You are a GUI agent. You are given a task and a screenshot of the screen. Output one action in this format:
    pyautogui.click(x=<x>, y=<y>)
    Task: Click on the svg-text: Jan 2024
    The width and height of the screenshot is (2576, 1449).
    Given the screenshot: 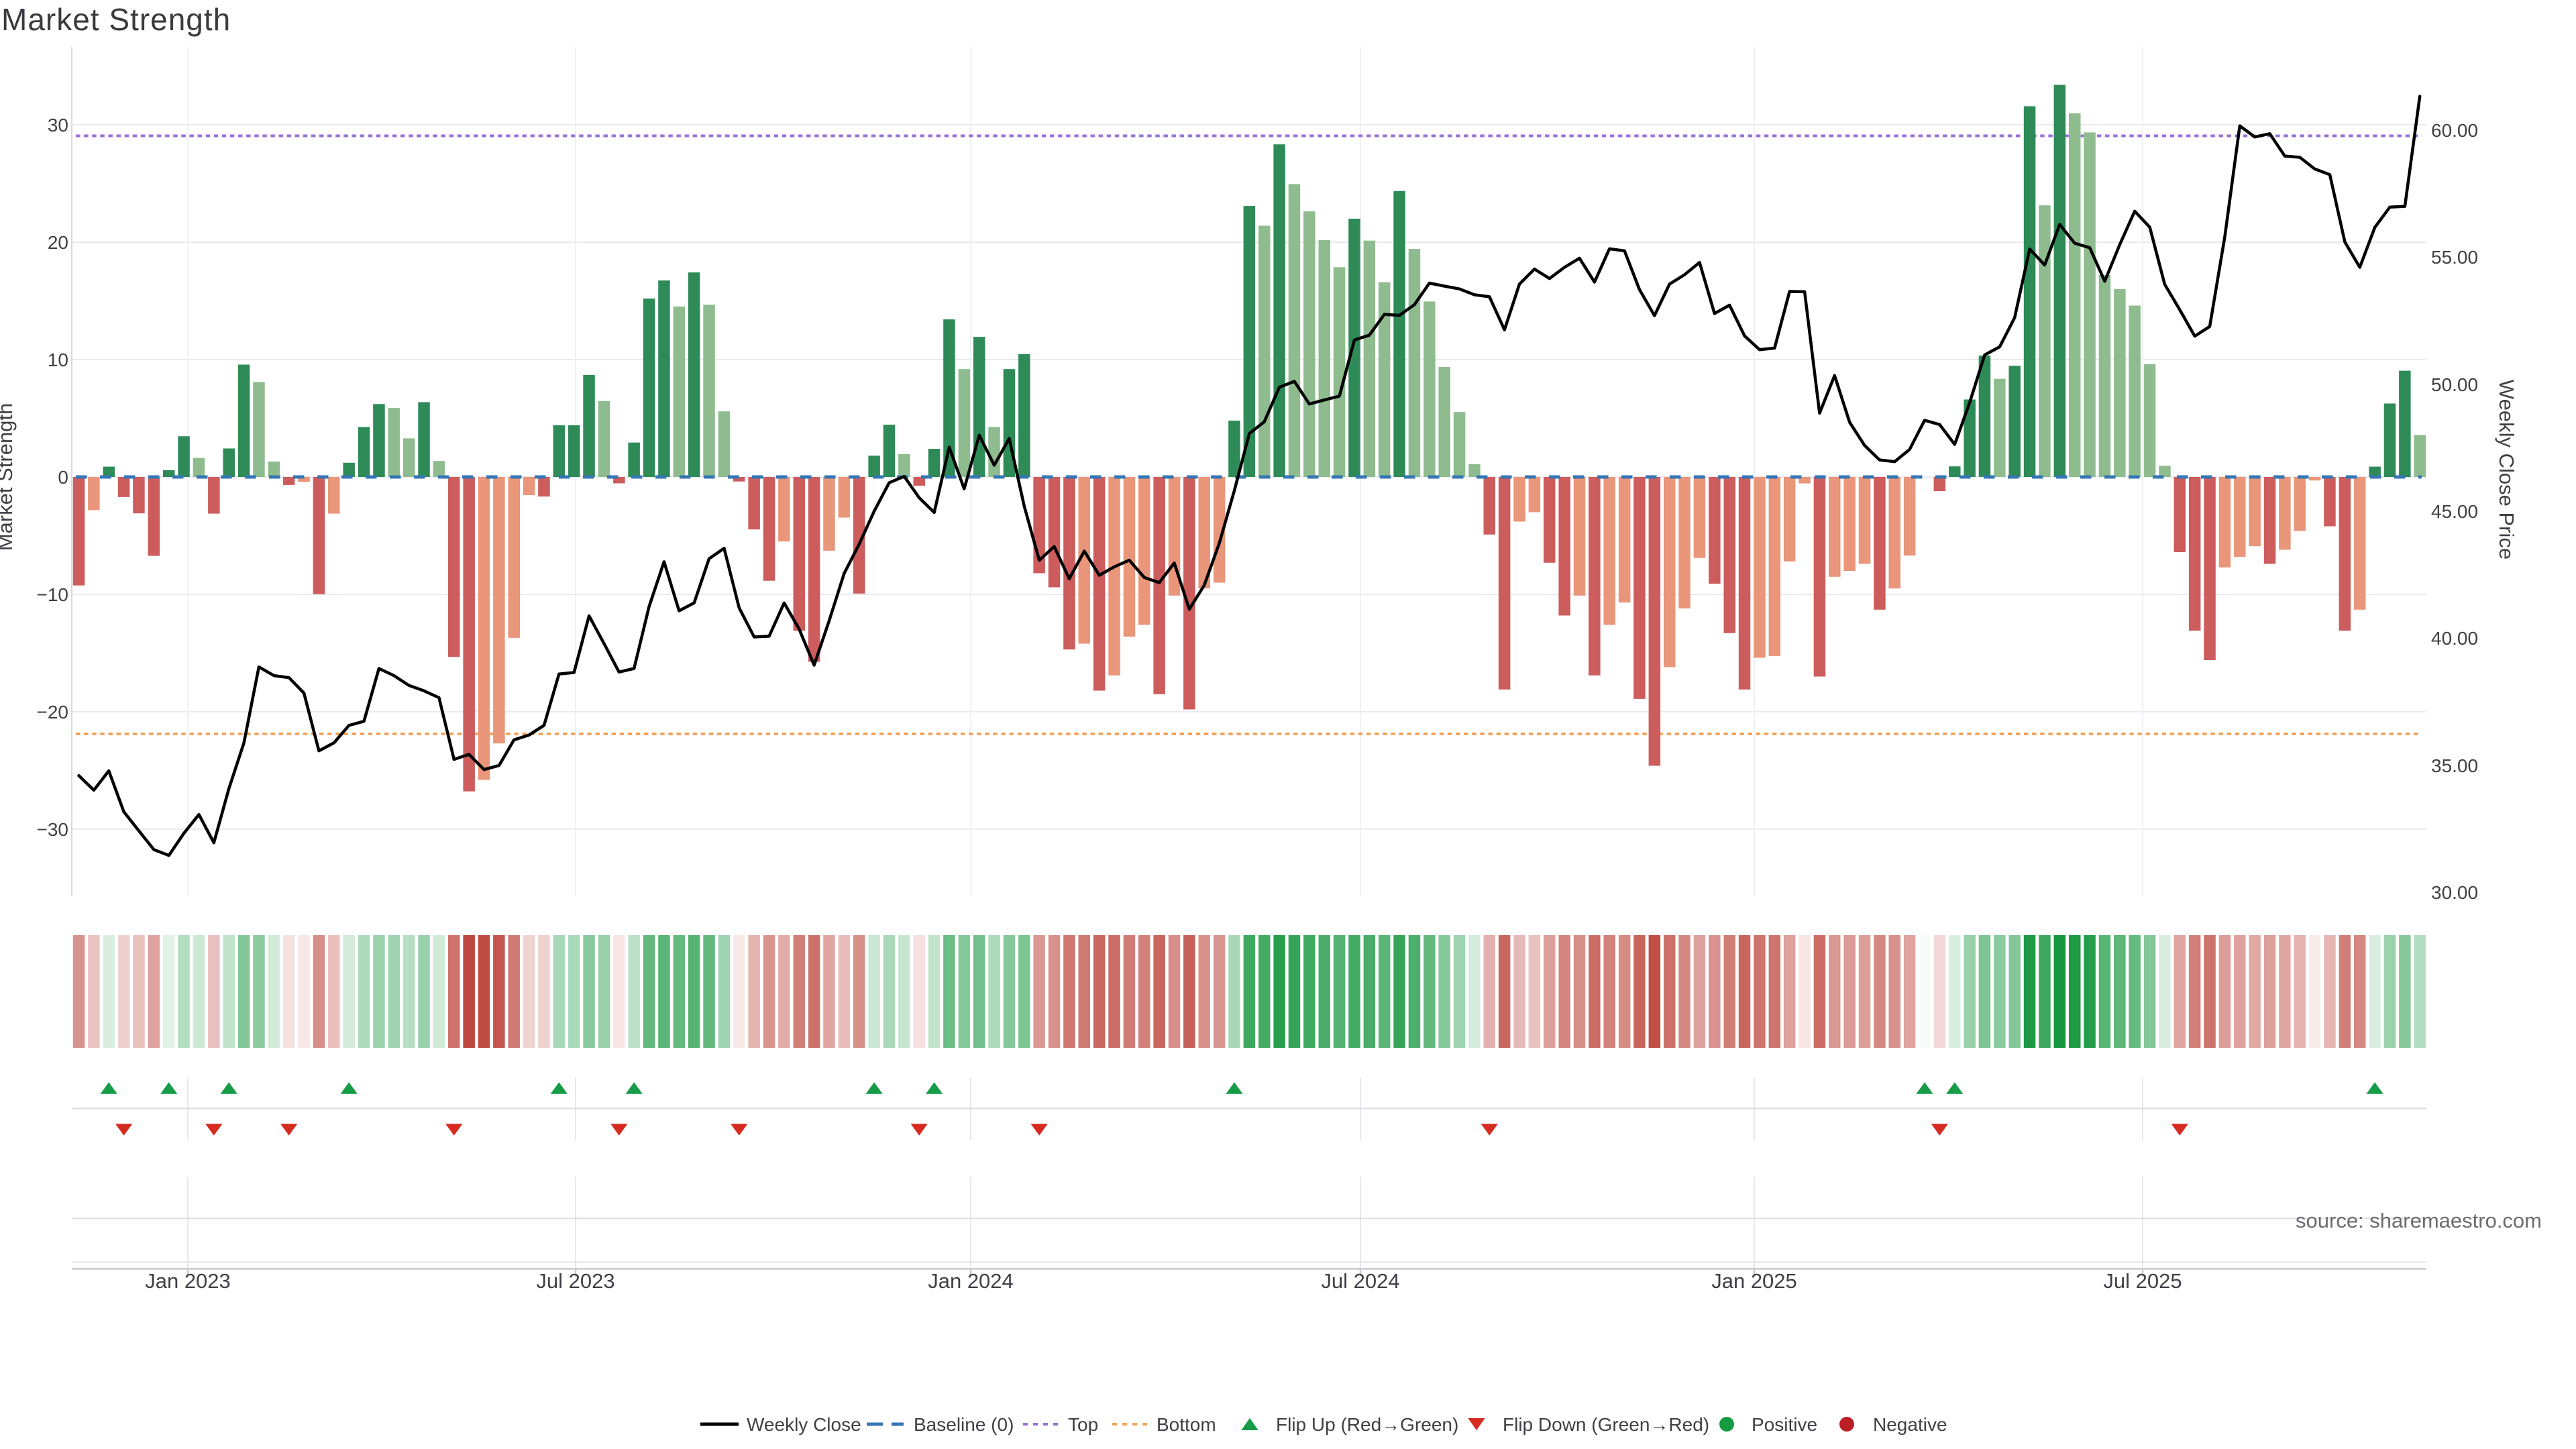 What is the action you would take?
    pyautogui.click(x=971, y=1281)
    